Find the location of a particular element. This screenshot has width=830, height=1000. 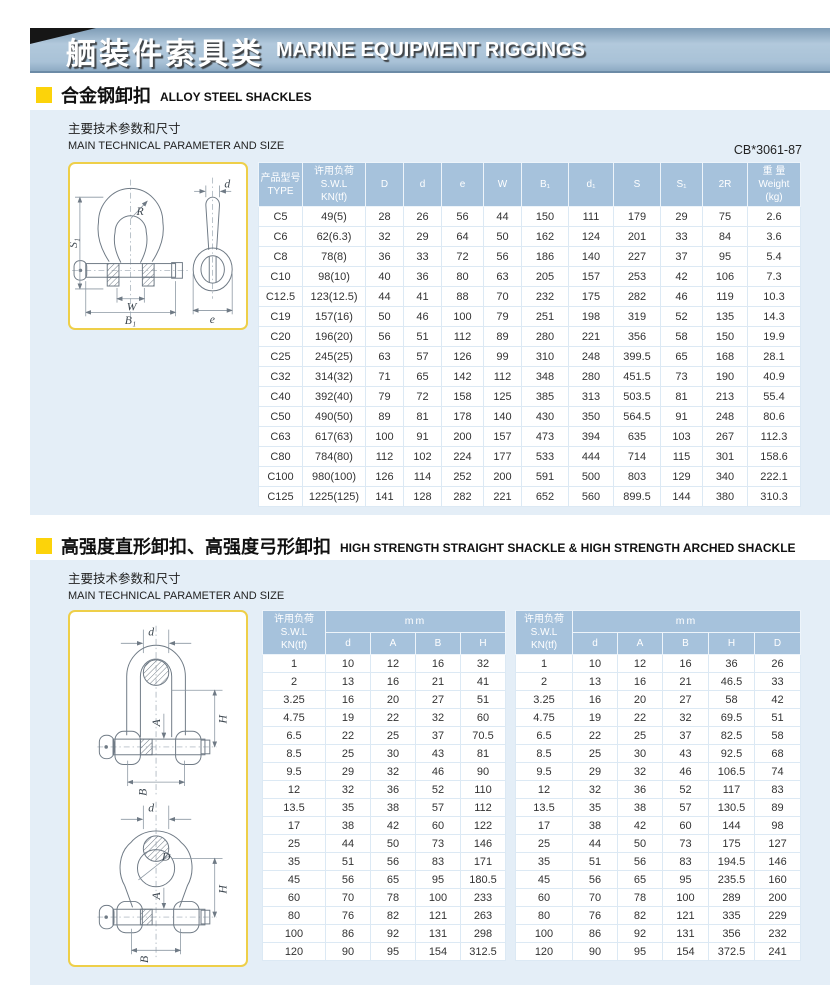

cell: 114 is located at coordinates (422, 476).